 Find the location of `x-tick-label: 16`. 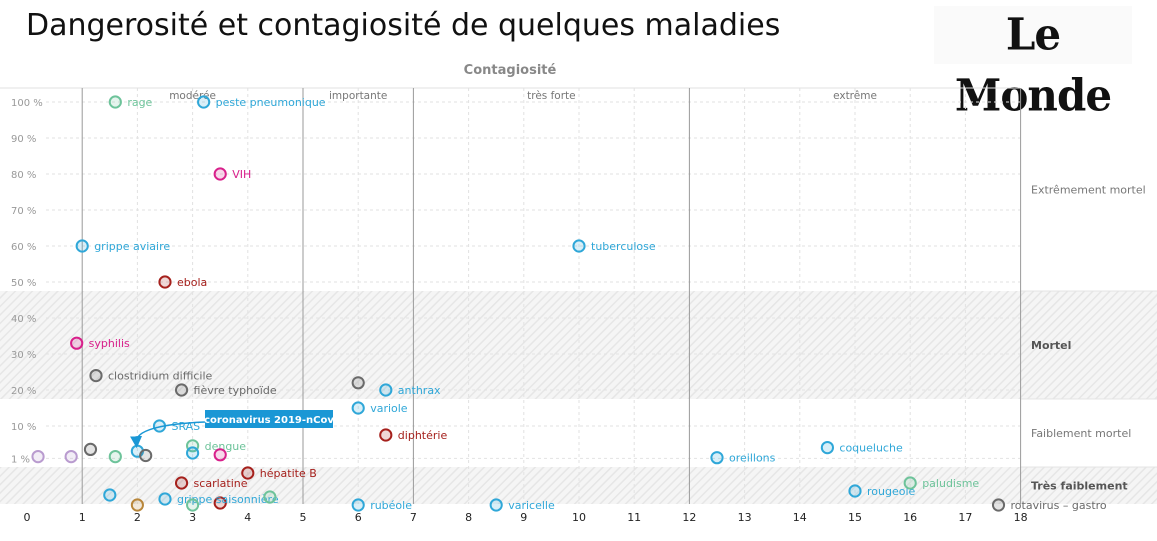

x-tick-label: 16 is located at coordinates (910, 517).